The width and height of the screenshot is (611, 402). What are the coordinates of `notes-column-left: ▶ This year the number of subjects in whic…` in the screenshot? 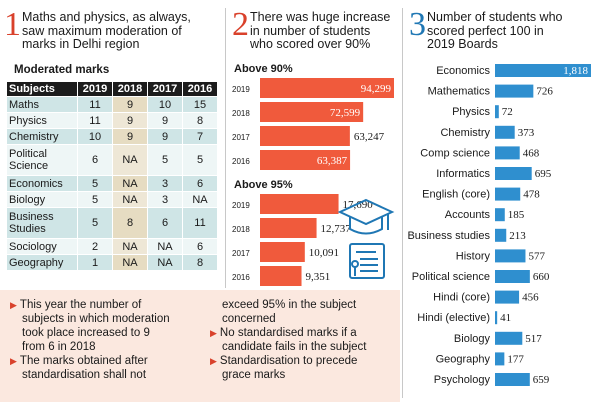 It's located at (105, 340).